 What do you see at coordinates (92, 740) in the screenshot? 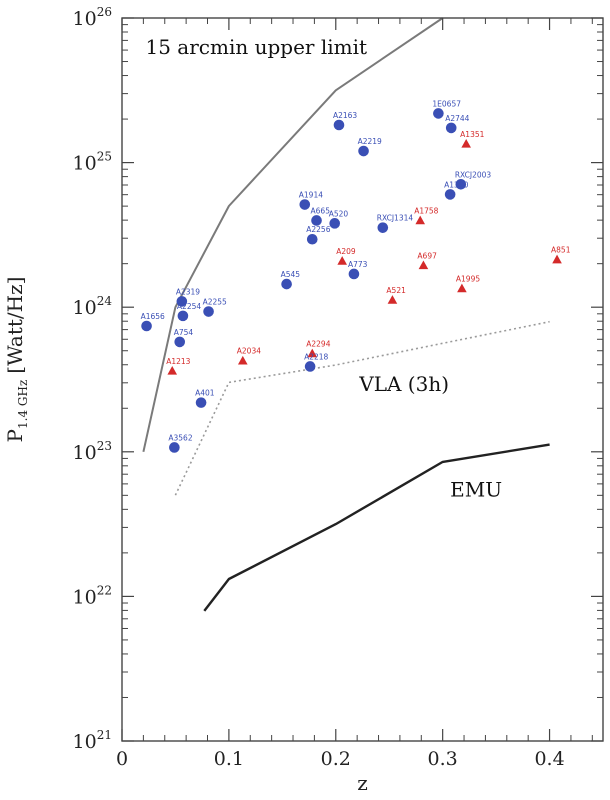
I see `y-tick-label: 1021` at bounding box center [92, 740].